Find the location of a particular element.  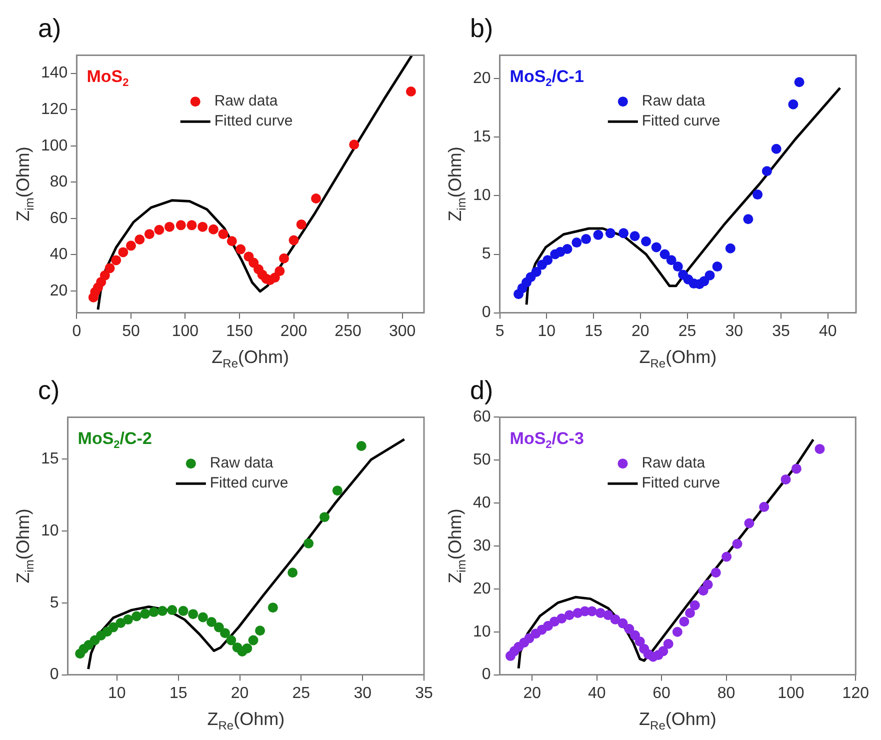

y-tick-label: 140 is located at coordinates (54, 73).